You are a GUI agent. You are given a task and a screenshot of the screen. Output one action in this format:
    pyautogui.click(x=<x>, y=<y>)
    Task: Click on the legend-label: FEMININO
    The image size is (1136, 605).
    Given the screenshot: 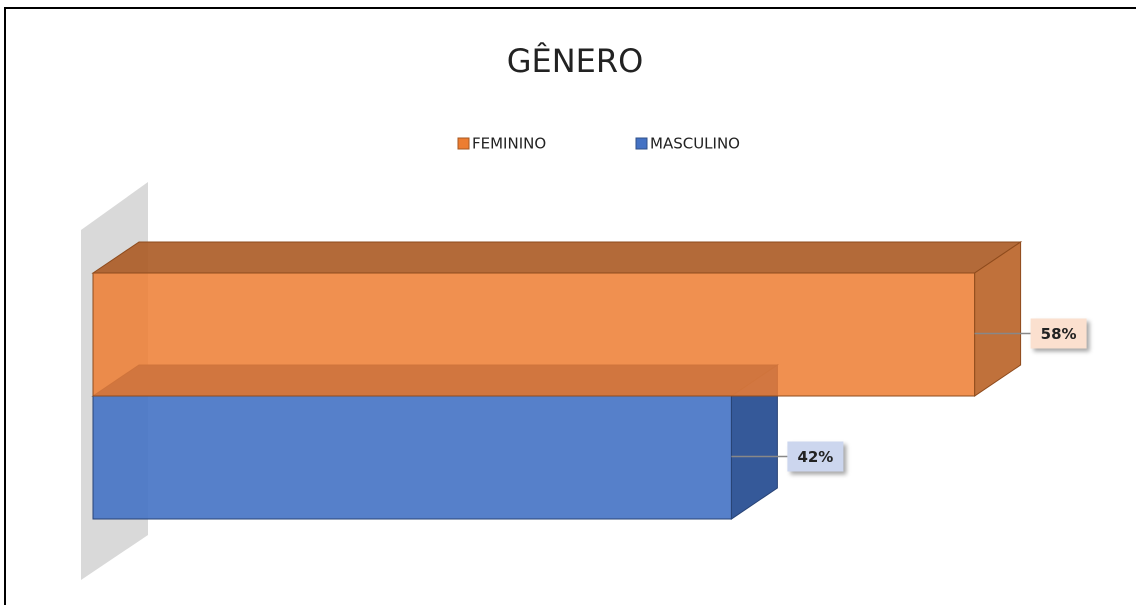 What is the action you would take?
    pyautogui.click(x=509, y=144)
    